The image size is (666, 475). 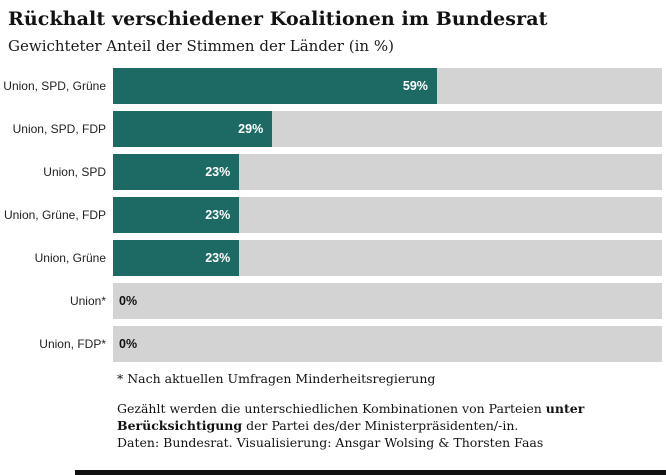 I want to click on category-label: Union*, so click(x=87, y=301).